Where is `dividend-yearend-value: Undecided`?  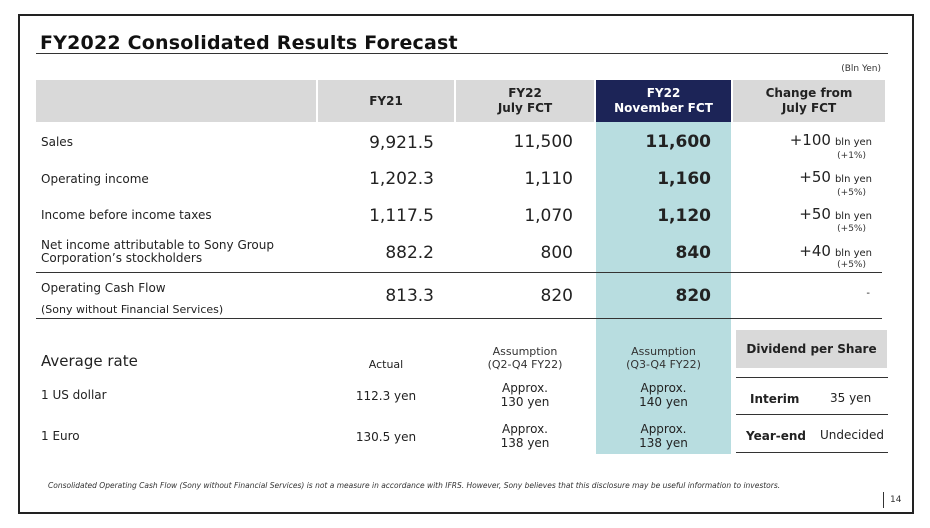
dividend-yearend-value: Undecided is located at coordinates (852, 435).